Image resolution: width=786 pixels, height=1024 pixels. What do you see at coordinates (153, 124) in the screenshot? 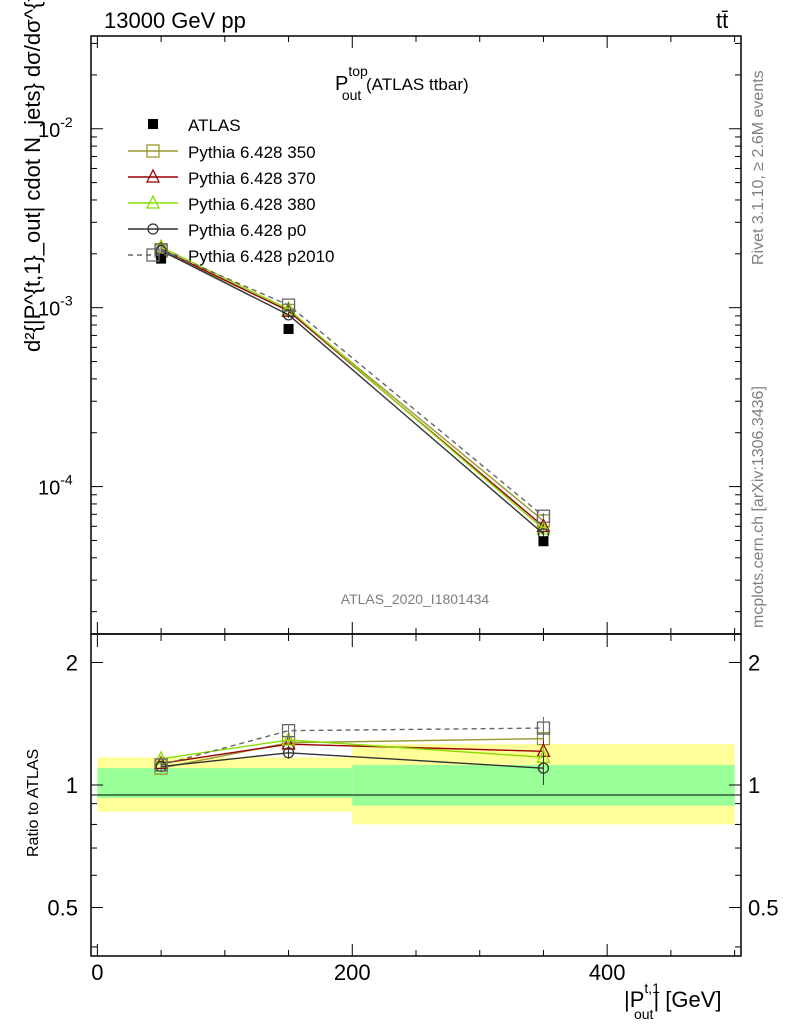
I see `legend-marker-atlas` at bounding box center [153, 124].